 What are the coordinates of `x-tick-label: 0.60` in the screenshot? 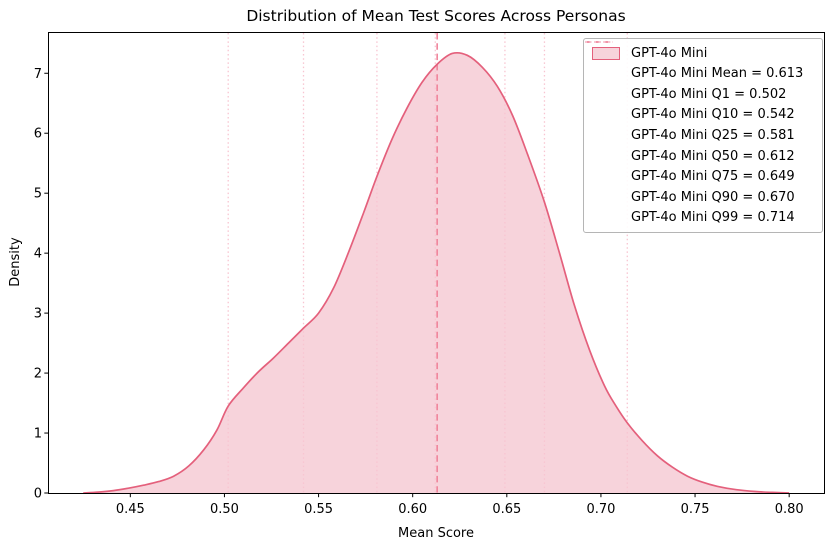 It's located at (412, 509).